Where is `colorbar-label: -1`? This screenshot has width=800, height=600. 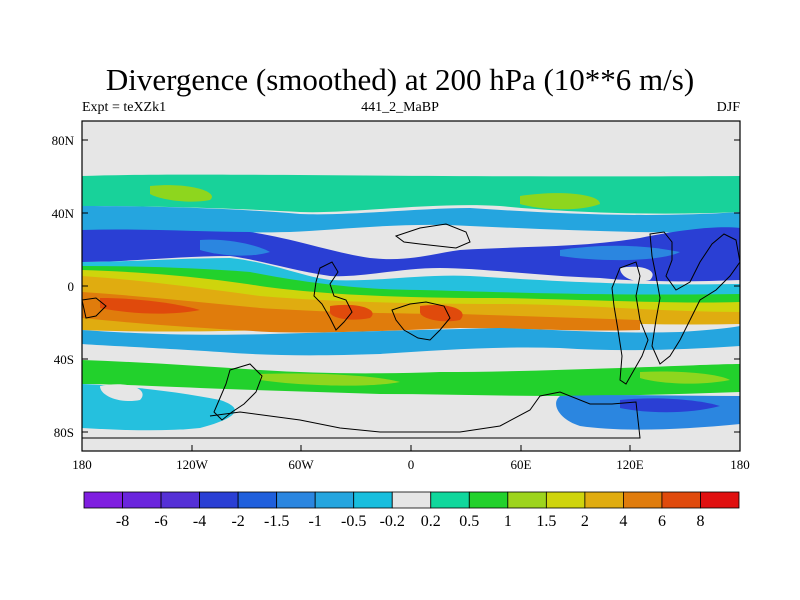 colorbar-label: -1 is located at coordinates (315, 521).